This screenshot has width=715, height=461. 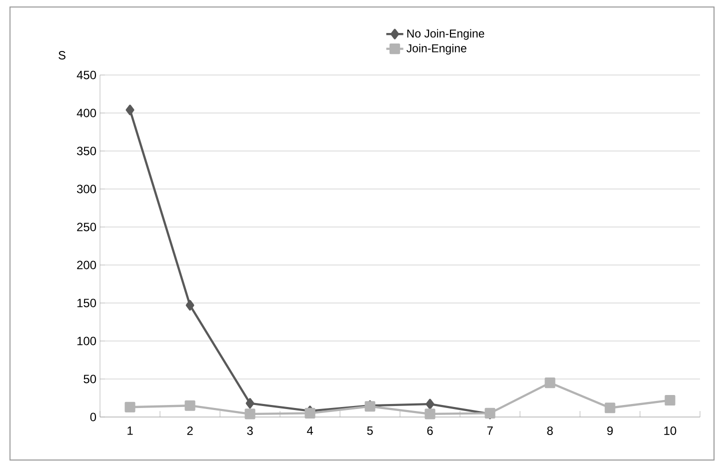 What do you see at coordinates (670, 430) in the screenshot?
I see `x-tick-label: 10` at bounding box center [670, 430].